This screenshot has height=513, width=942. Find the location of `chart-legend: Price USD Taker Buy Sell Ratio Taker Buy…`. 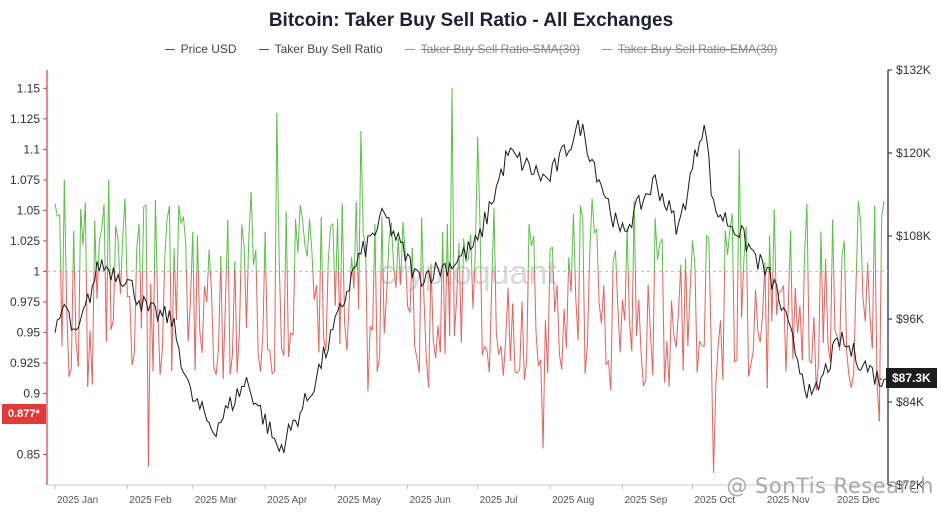

chart-legend: Price USD Taker Buy Sell Ratio Taker Buy… is located at coordinates (471, 49).